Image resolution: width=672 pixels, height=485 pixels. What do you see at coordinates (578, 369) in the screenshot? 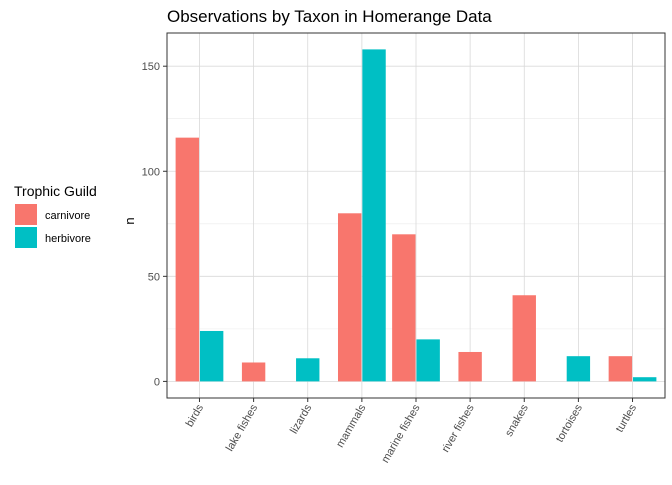
I see `bar-herbivore-tortoises` at bounding box center [578, 369].